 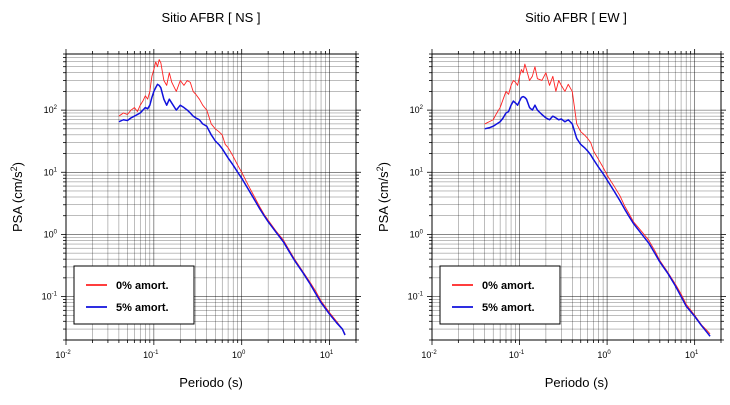 What do you see at coordinates (576, 17) in the screenshot?
I see `chart-title: Sitio AFBR [ EW ]` at bounding box center [576, 17].